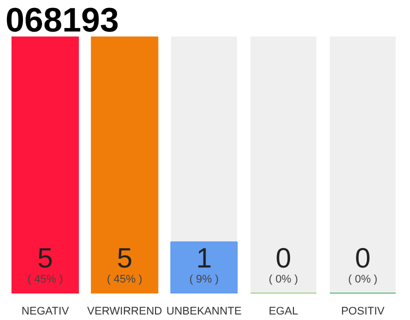  What do you see at coordinates (363, 312) in the screenshot?
I see `x-tick-label: POSITIV` at bounding box center [363, 312].